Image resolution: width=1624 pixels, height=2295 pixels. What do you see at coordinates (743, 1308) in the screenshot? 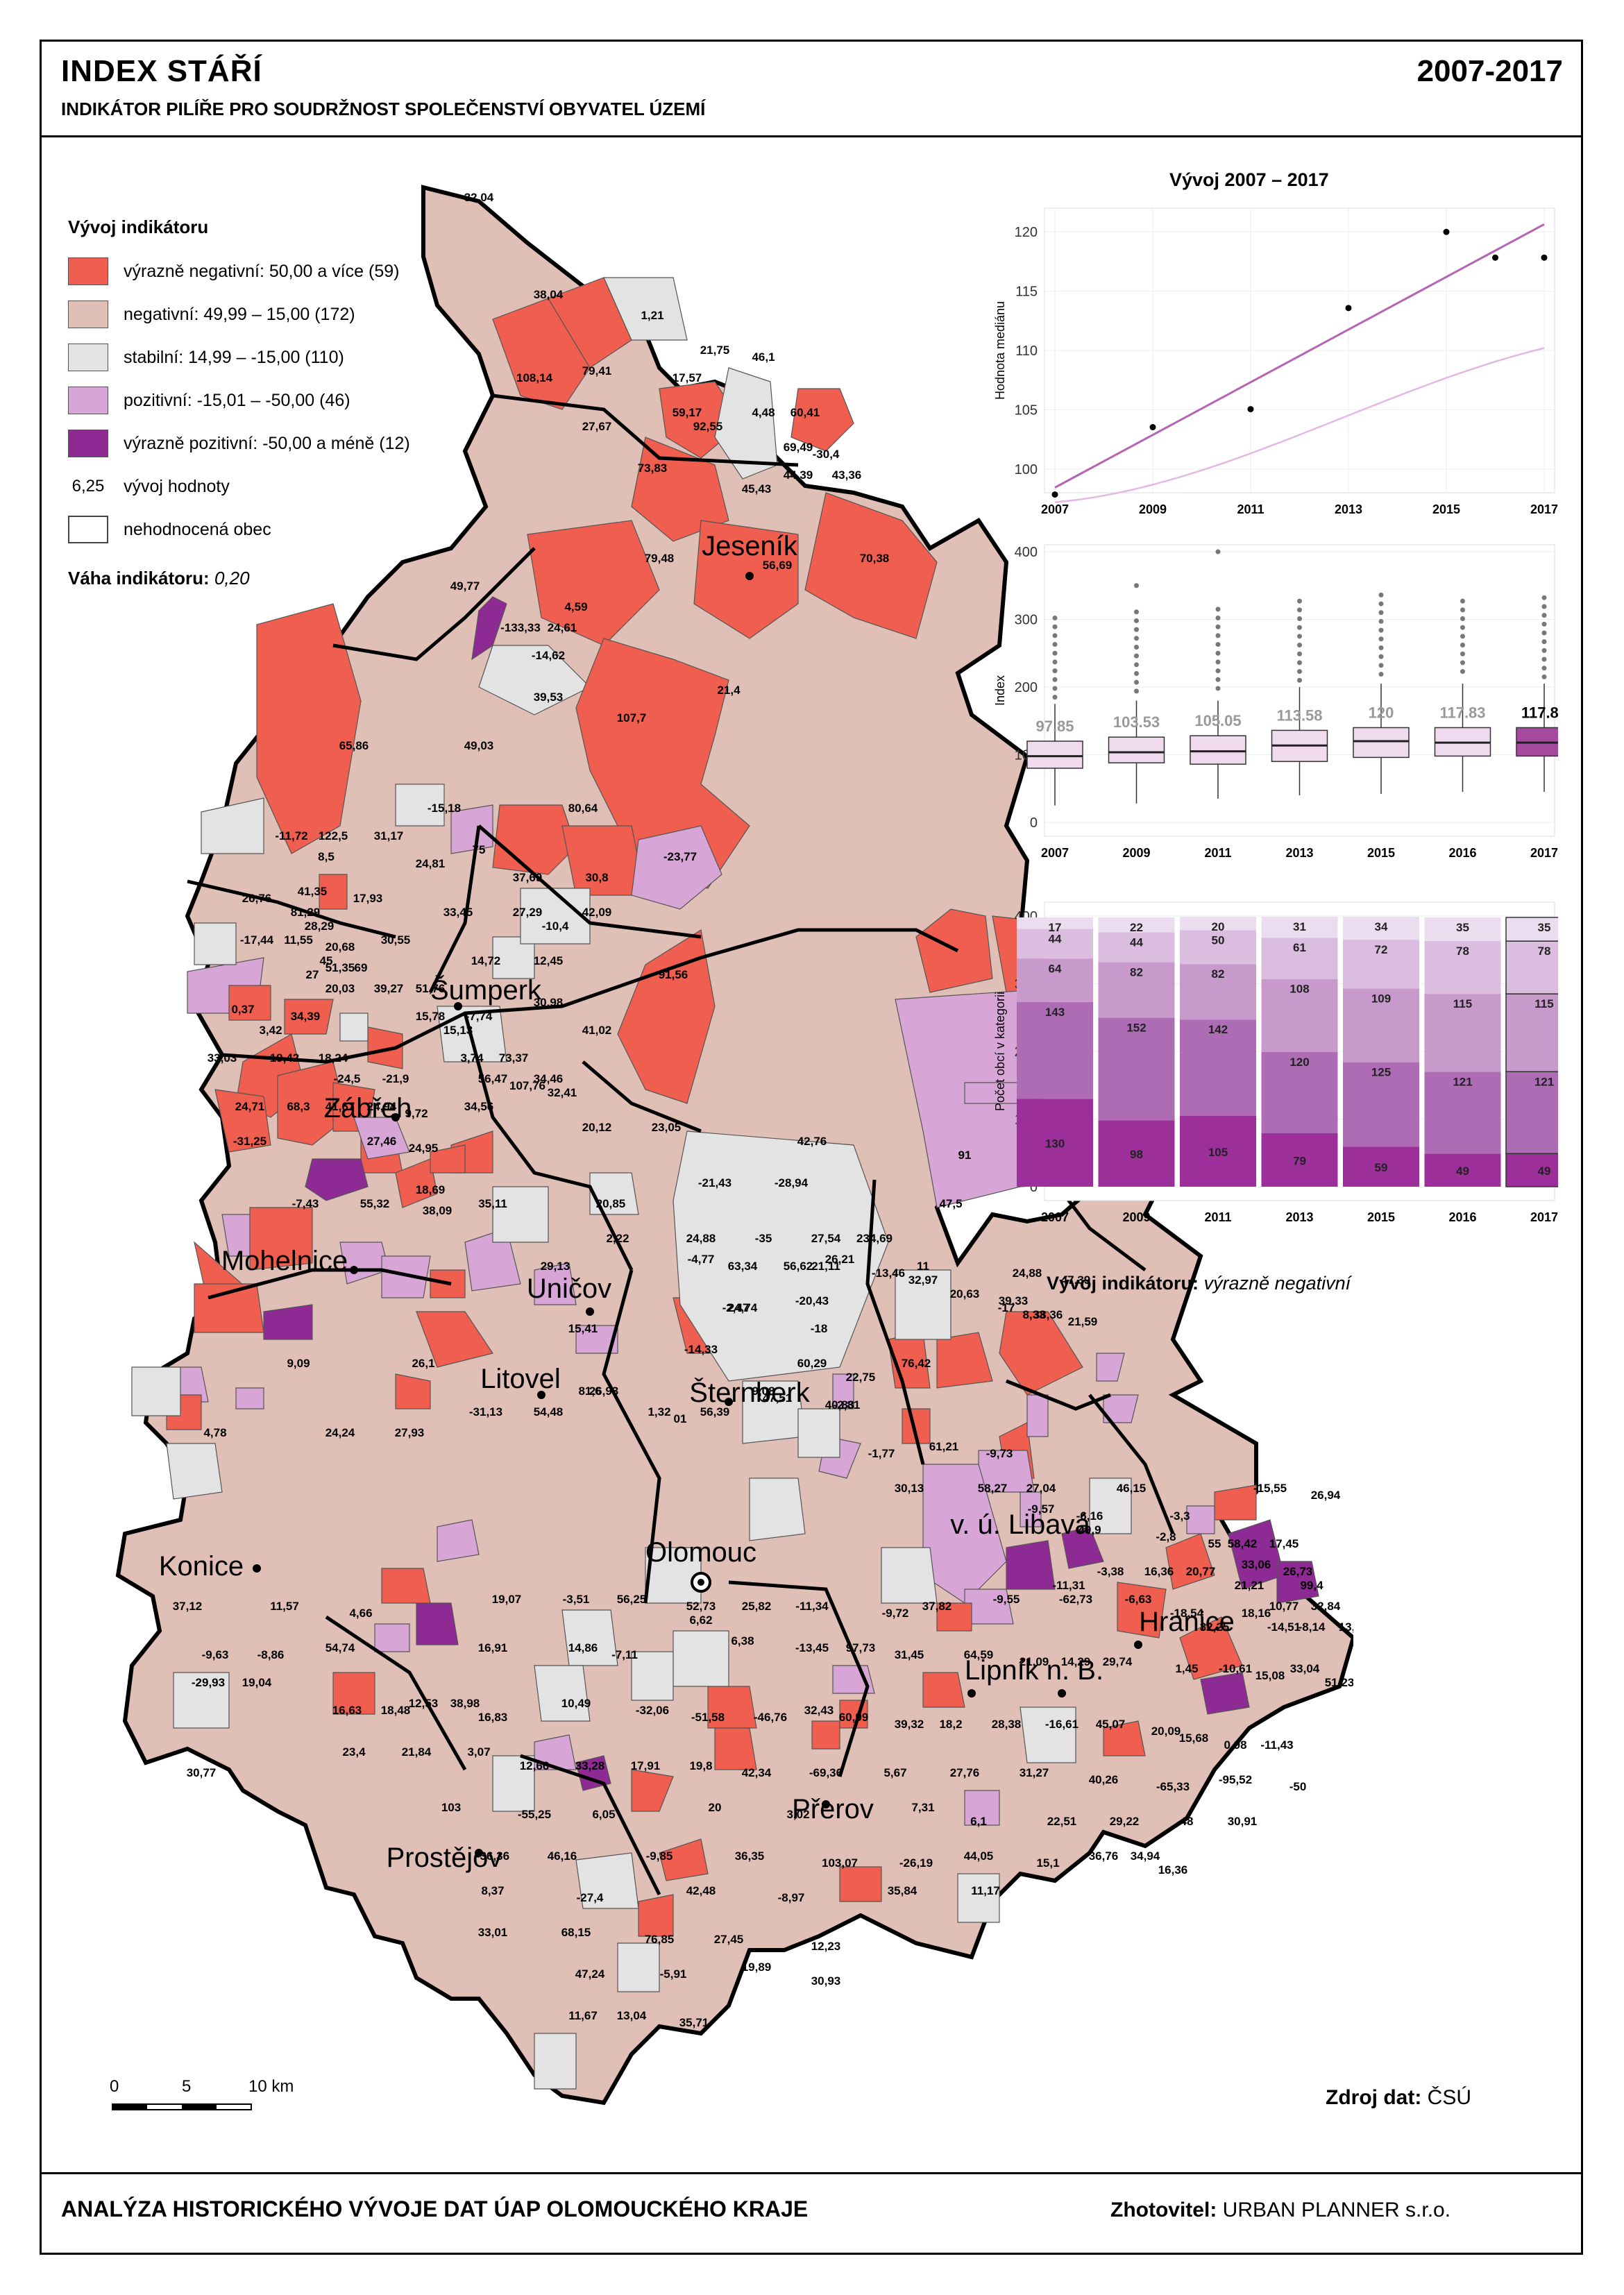
I see `municipality-value: 24,74` at bounding box center [743, 1308].